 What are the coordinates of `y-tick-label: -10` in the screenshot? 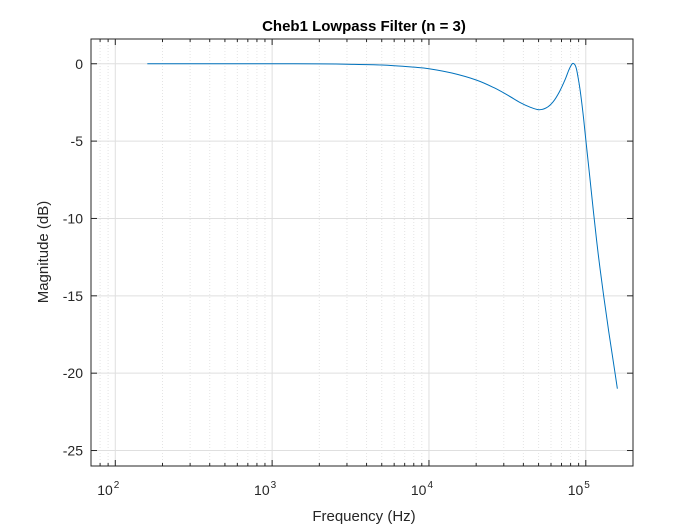 It's located at (73, 218).